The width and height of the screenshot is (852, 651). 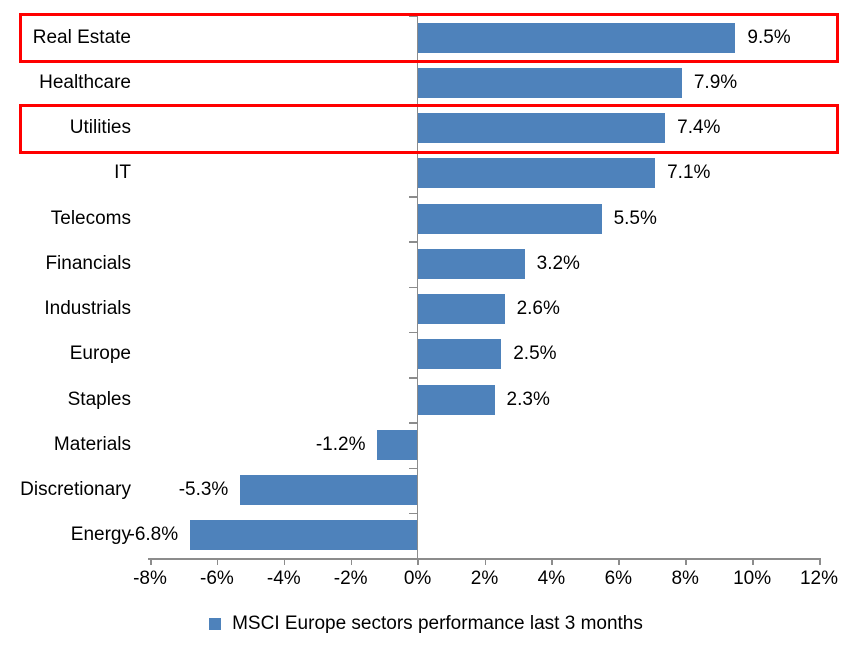 I want to click on category-label: IT, so click(x=122, y=173).